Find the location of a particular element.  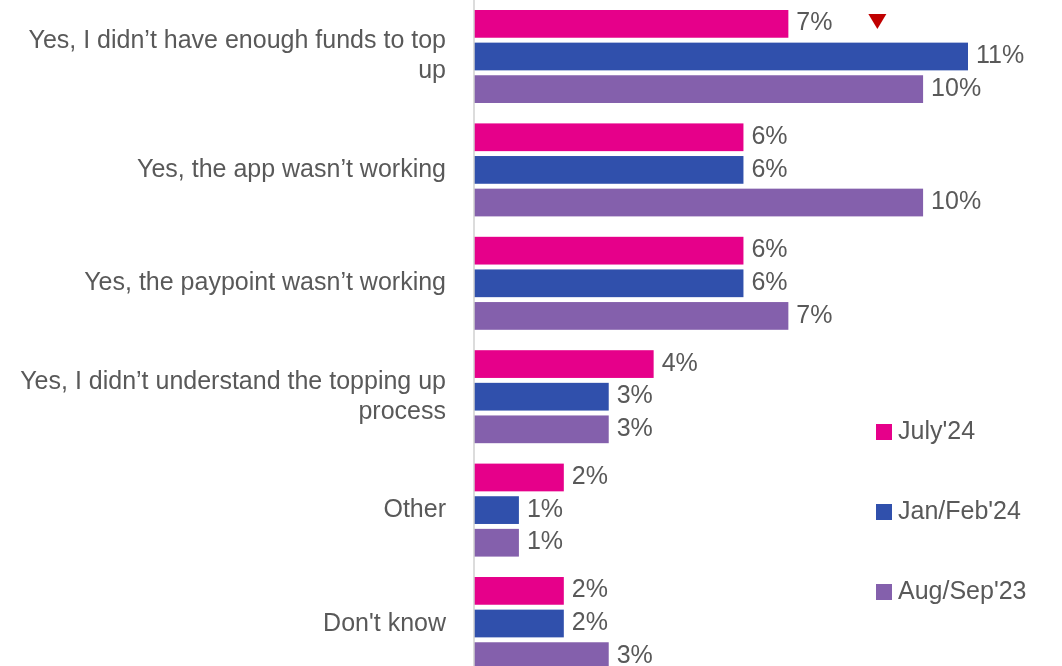

legend-label: Jan/Feb'24 is located at coordinates (960, 509).